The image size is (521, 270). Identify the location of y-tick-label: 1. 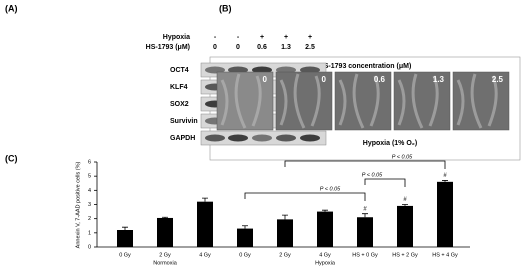
(89, 233).